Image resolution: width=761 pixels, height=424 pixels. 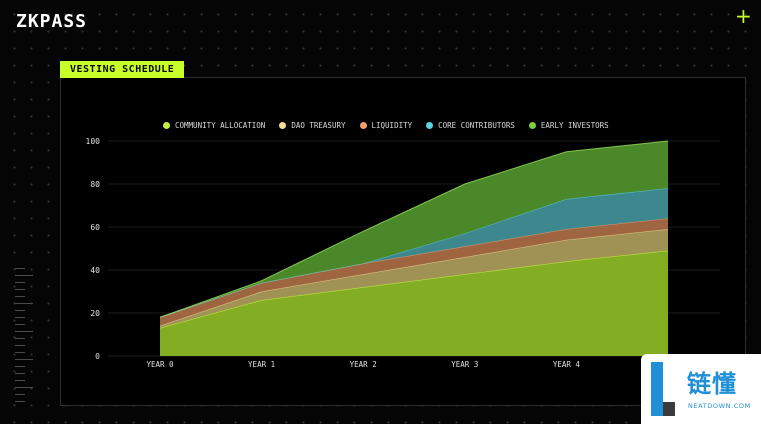 What do you see at coordinates (95, 227) in the screenshot?
I see `y-tick-label: 60` at bounding box center [95, 227].